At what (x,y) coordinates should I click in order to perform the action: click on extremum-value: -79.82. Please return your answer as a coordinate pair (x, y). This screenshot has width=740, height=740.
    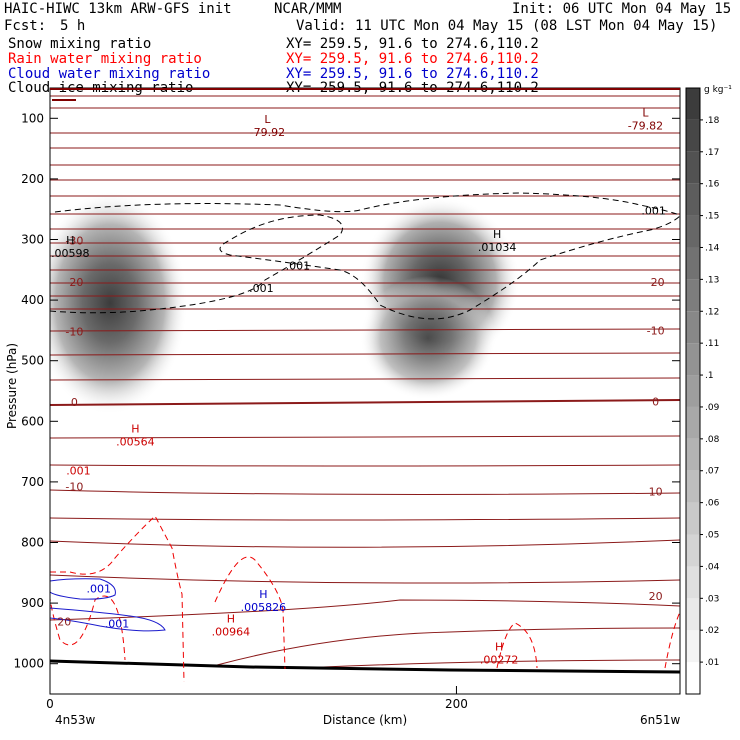
    Looking at the image, I should click on (645, 126).